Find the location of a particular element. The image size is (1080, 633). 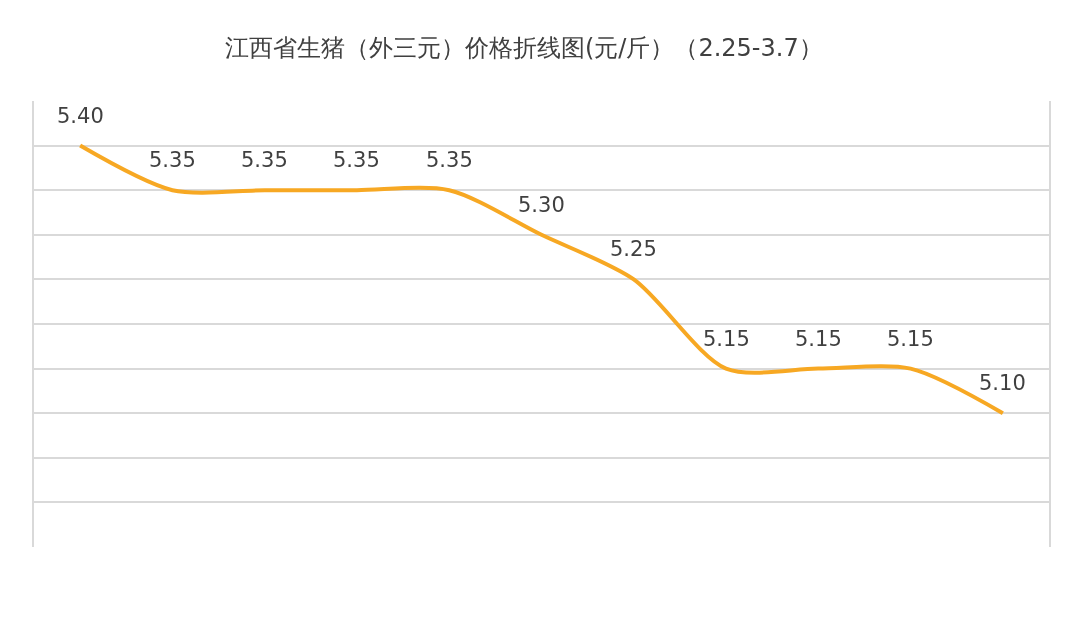

data-label: 5.10 is located at coordinates (1002, 383).